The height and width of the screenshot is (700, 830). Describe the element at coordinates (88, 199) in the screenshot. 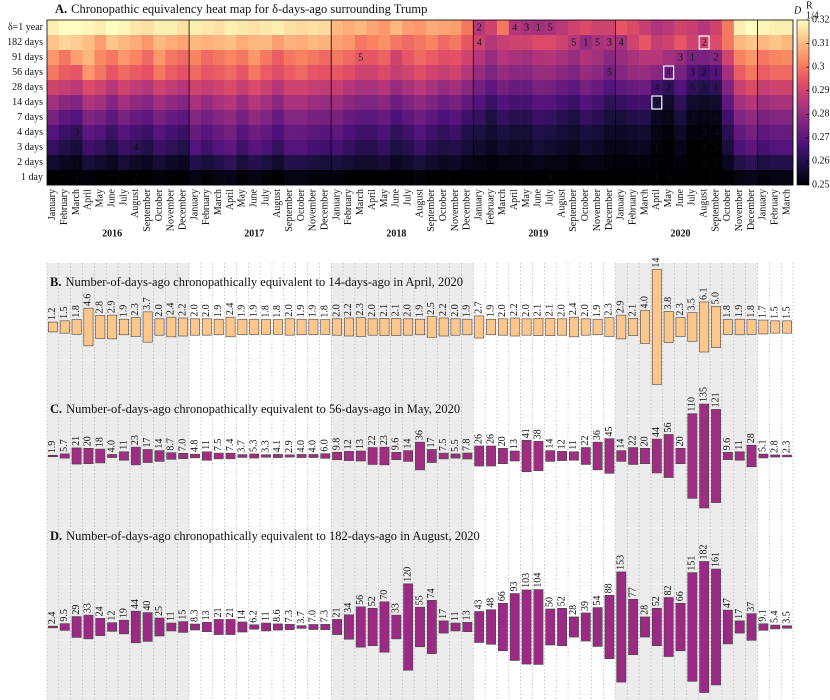

I see `month-label: April` at that location.